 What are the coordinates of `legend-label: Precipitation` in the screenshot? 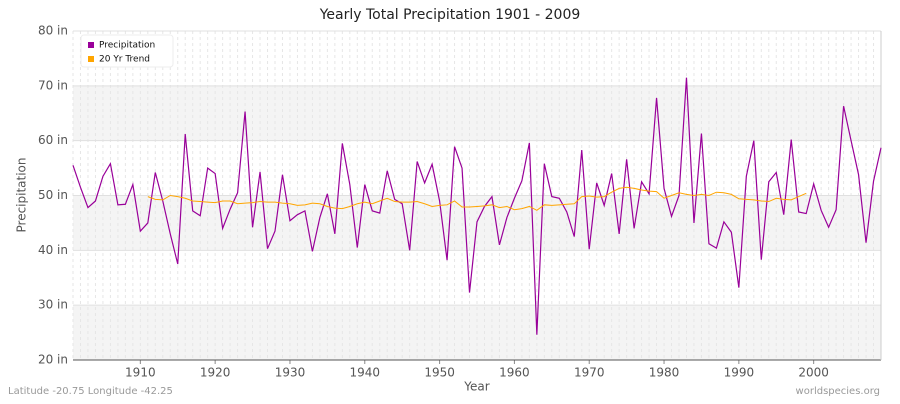 It's located at (127, 46).